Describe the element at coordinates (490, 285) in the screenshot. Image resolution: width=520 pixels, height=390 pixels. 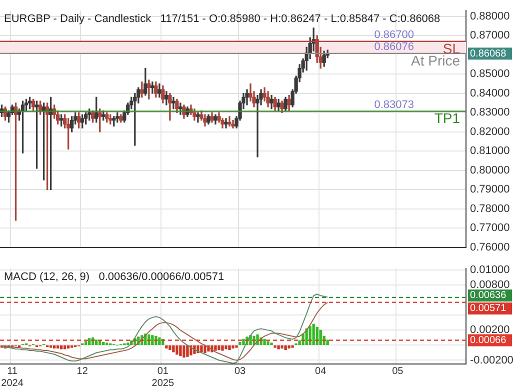
I see `y-tick-label: 0.00800` at that location.